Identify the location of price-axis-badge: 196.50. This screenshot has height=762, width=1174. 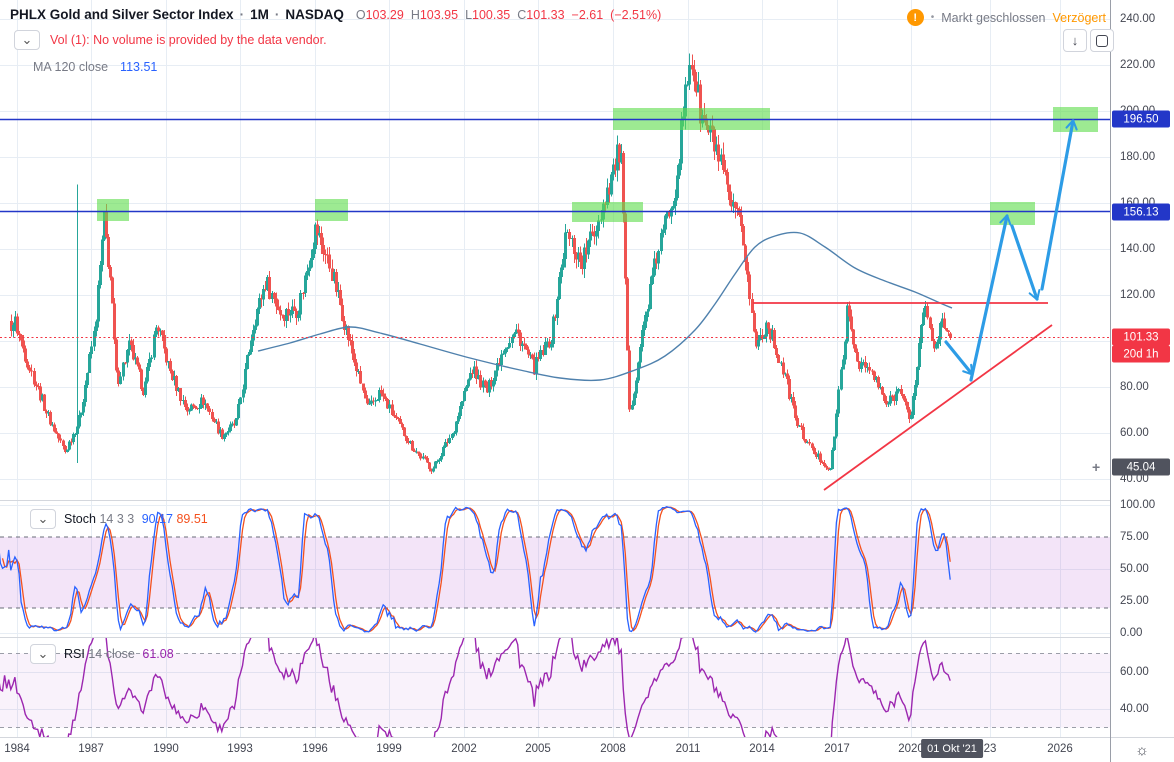
(1141, 119).